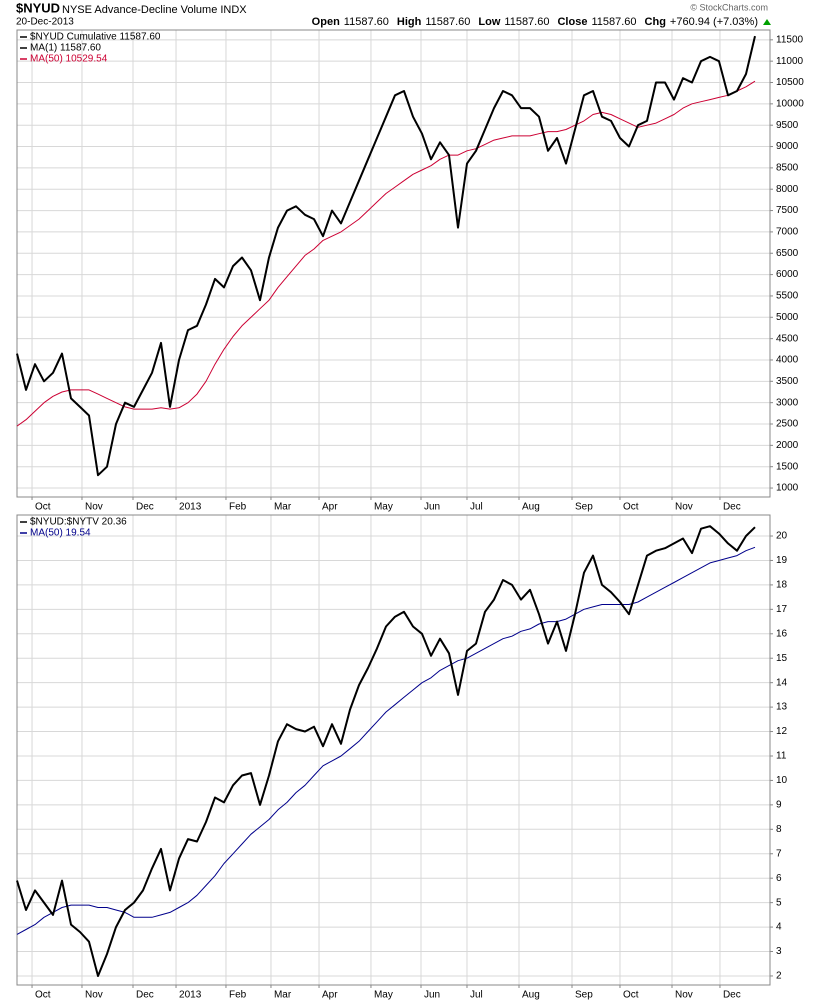 The image size is (820, 1000). I want to click on y-tick-label: 4000, so click(787, 360).